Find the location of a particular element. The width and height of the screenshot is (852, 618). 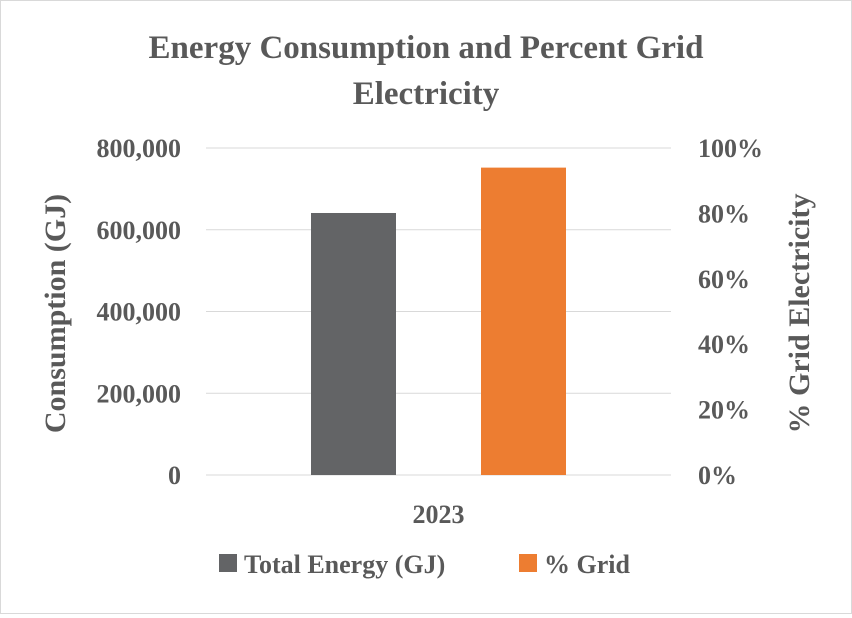

bar-total-energy is located at coordinates (353, 343).